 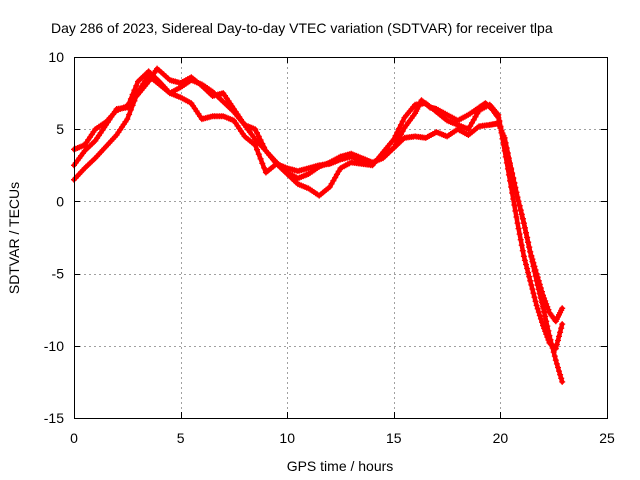 What do you see at coordinates (60, 201) in the screenshot?
I see `y-tick-label: 0` at bounding box center [60, 201].